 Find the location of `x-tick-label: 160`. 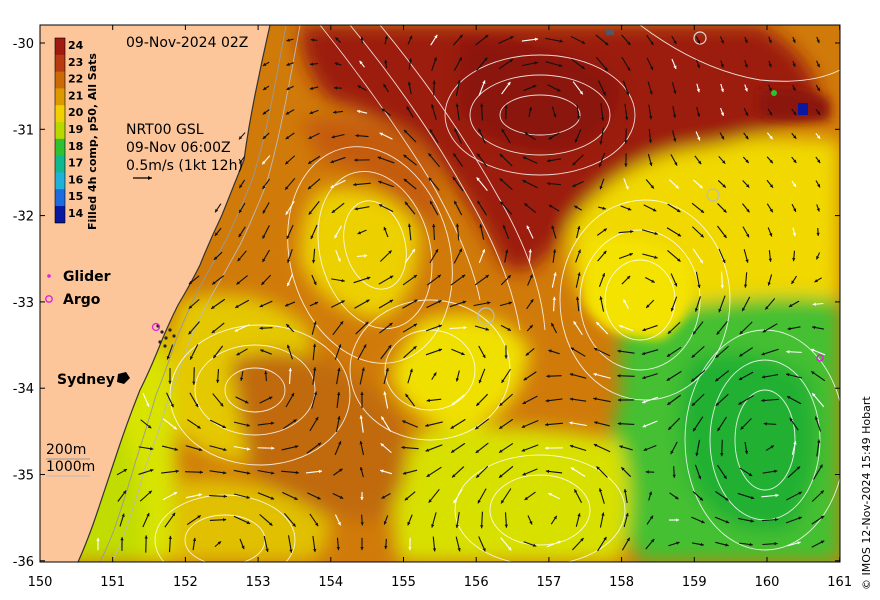

x-tick-label: 160 is located at coordinates (767, 582).